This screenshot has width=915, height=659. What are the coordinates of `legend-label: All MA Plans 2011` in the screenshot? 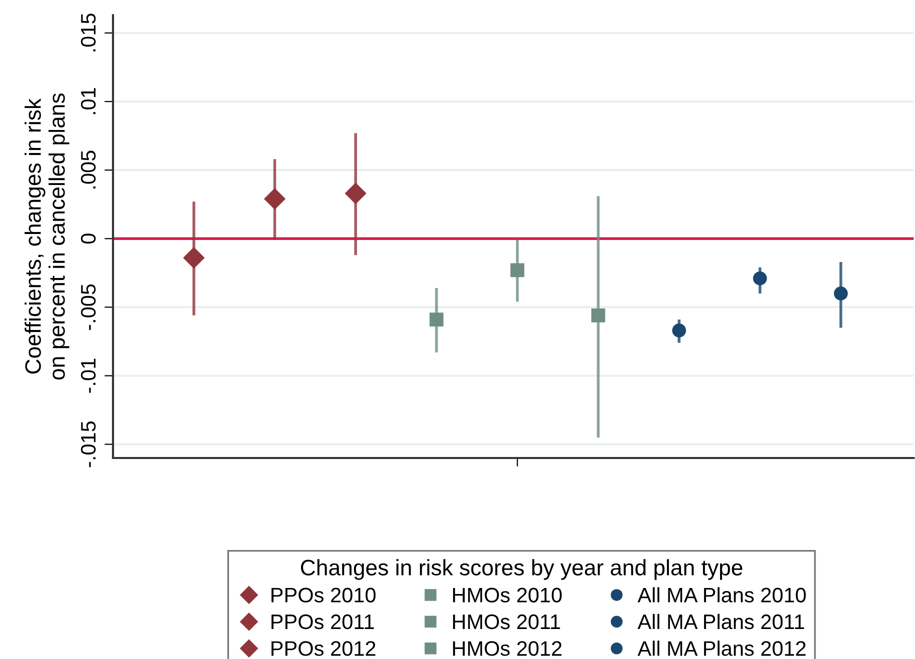 It's located at (721, 622).